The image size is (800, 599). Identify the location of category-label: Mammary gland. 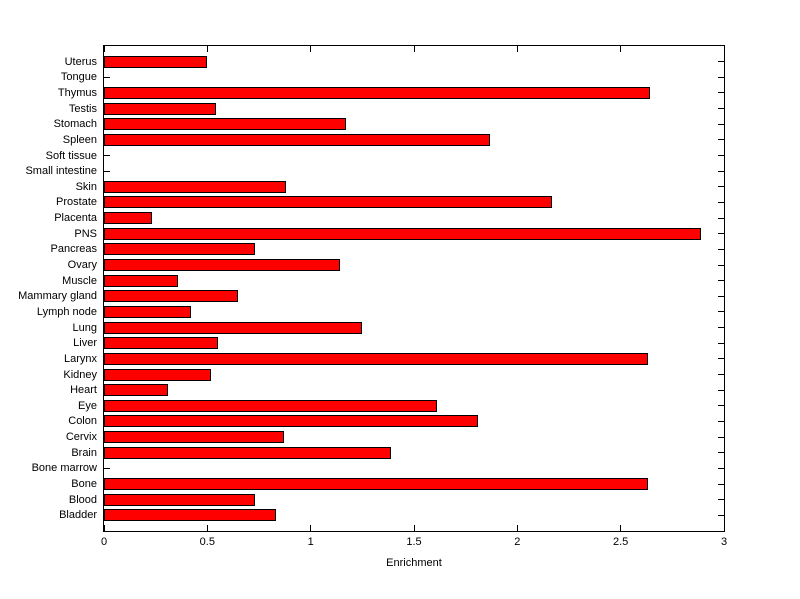
(57, 296).